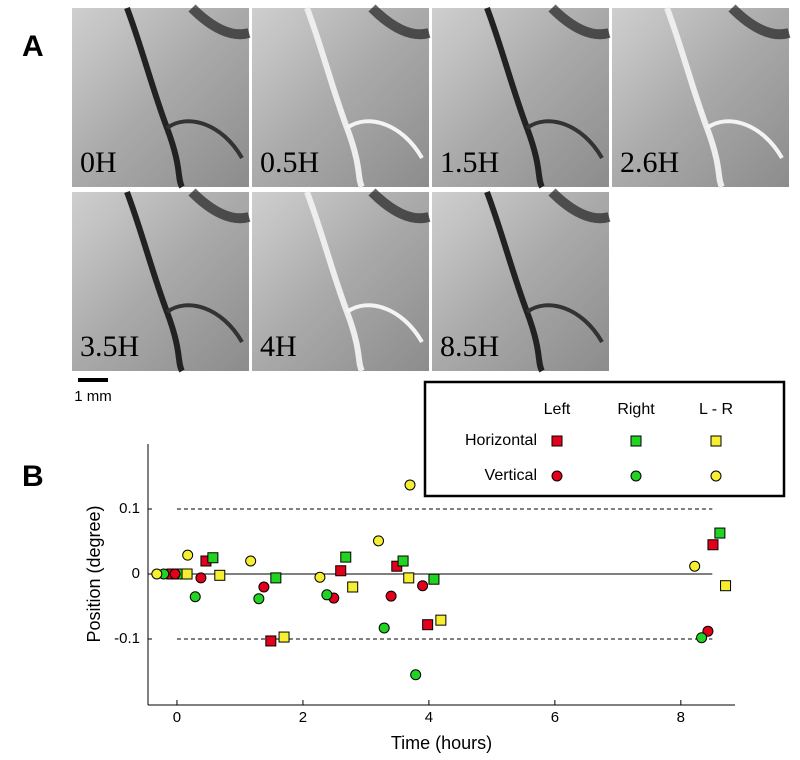 The height and width of the screenshot is (760, 800). I want to click on image-label: 4H, so click(278, 346).